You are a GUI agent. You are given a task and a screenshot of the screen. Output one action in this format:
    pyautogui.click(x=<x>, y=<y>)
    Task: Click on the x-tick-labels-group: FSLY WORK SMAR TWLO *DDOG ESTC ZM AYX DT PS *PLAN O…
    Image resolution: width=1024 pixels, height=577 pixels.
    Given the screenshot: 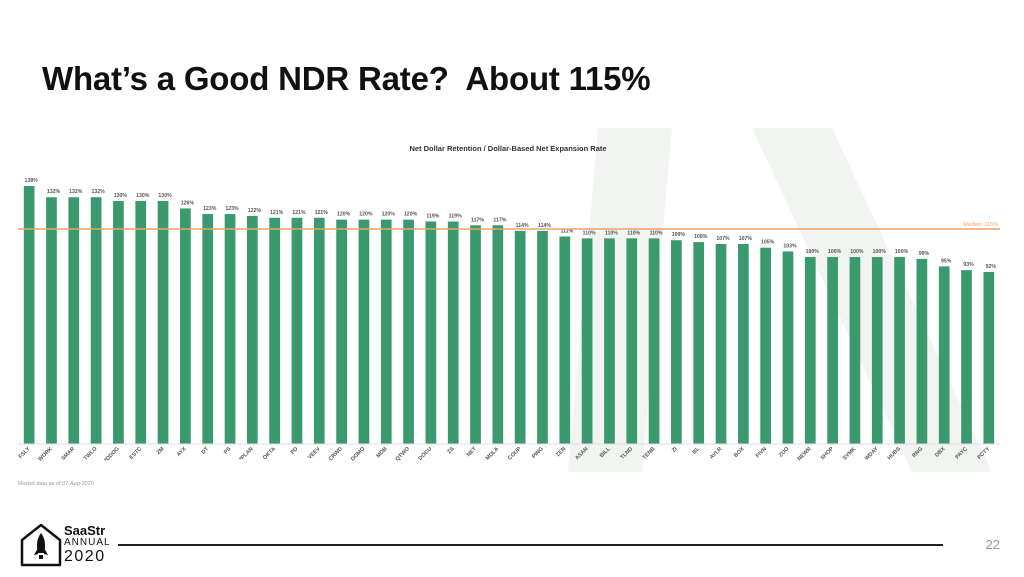 What is the action you would take?
    pyautogui.click(x=505, y=455)
    